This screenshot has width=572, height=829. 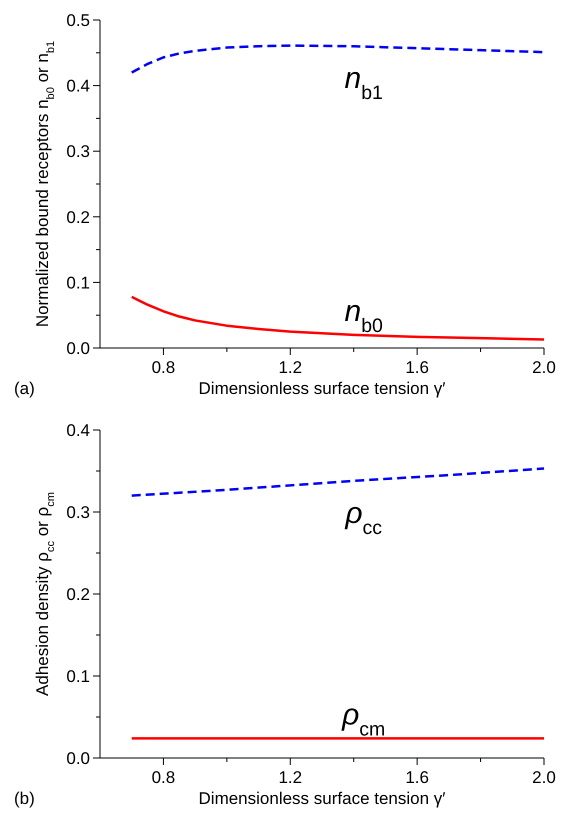 What do you see at coordinates (24, 388) in the screenshot?
I see `text: (a)` at bounding box center [24, 388].